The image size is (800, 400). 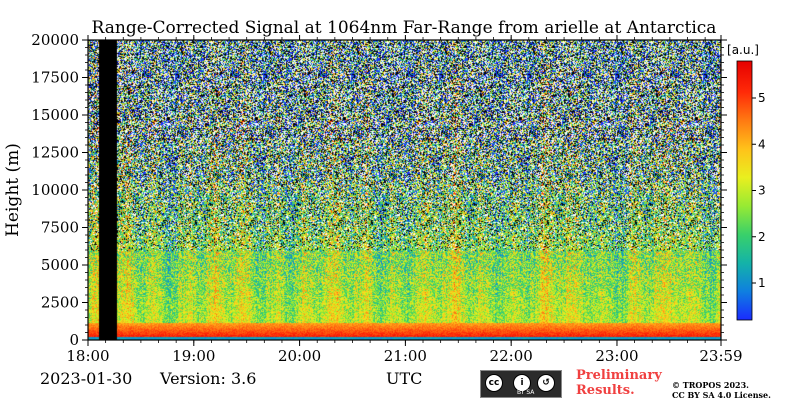 I want to click on x-tick-label: 22:00, so click(x=511, y=356).